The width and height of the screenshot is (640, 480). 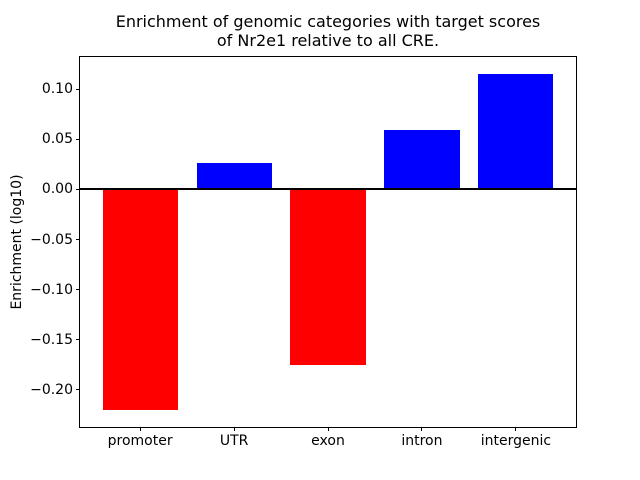 I want to click on x-tick-label-promoter: promoter, so click(x=140, y=441).